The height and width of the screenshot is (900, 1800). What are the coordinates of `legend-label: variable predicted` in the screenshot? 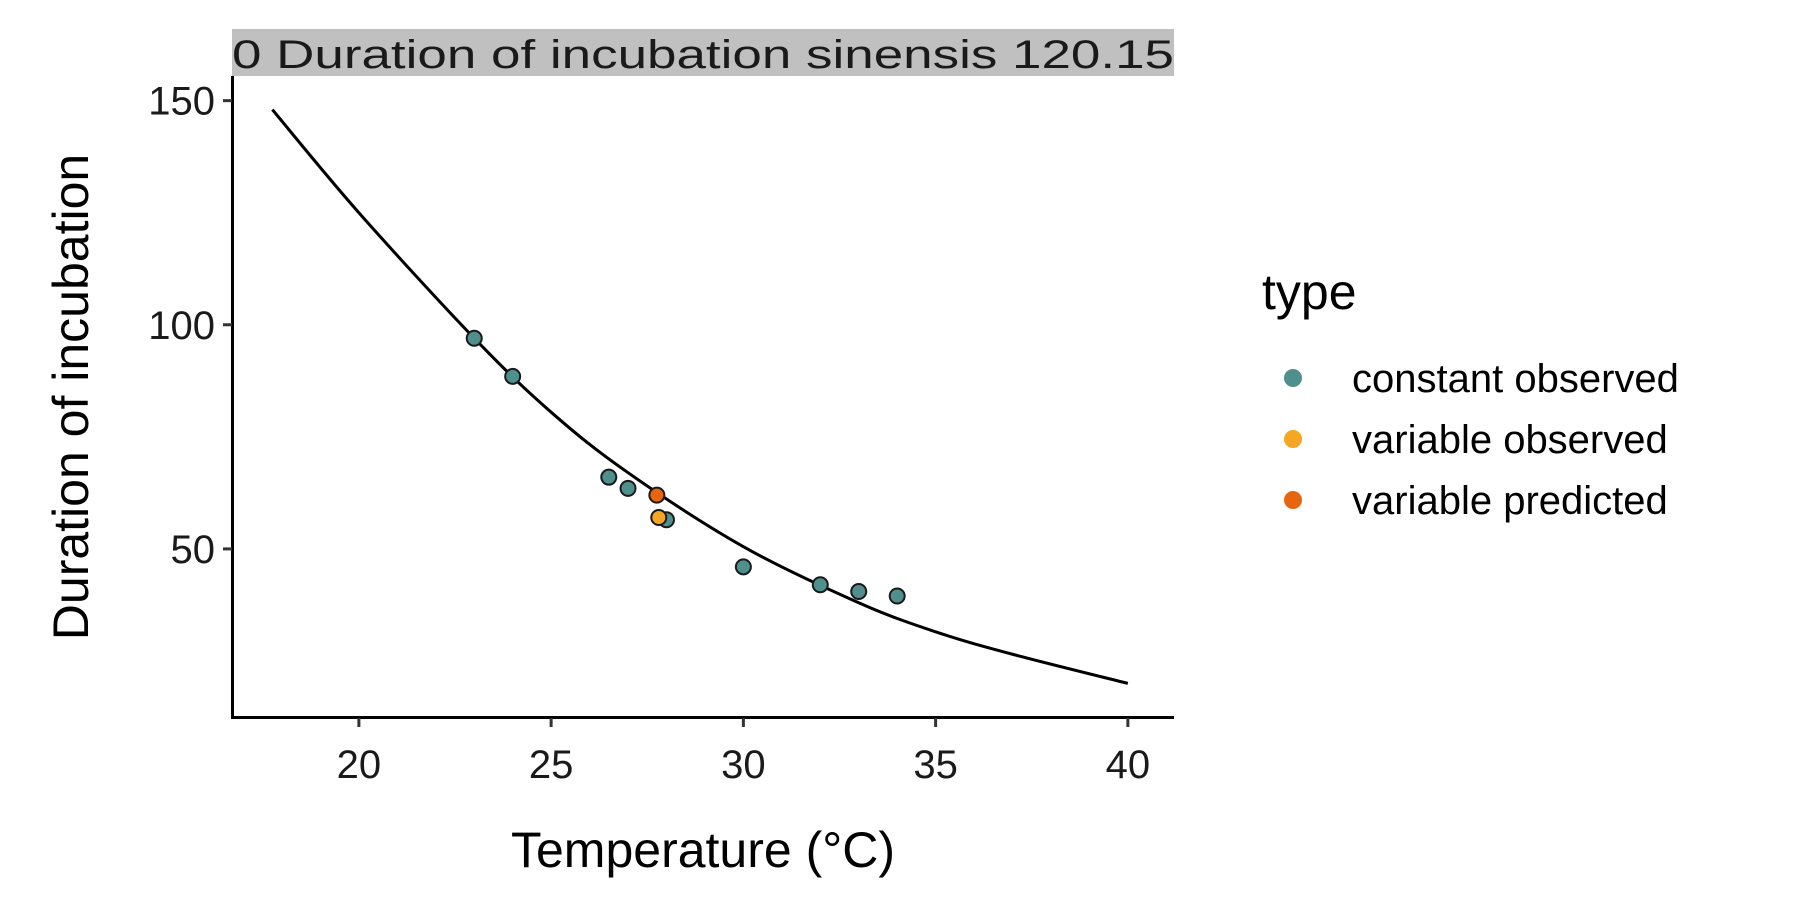 It's located at (1510, 501).